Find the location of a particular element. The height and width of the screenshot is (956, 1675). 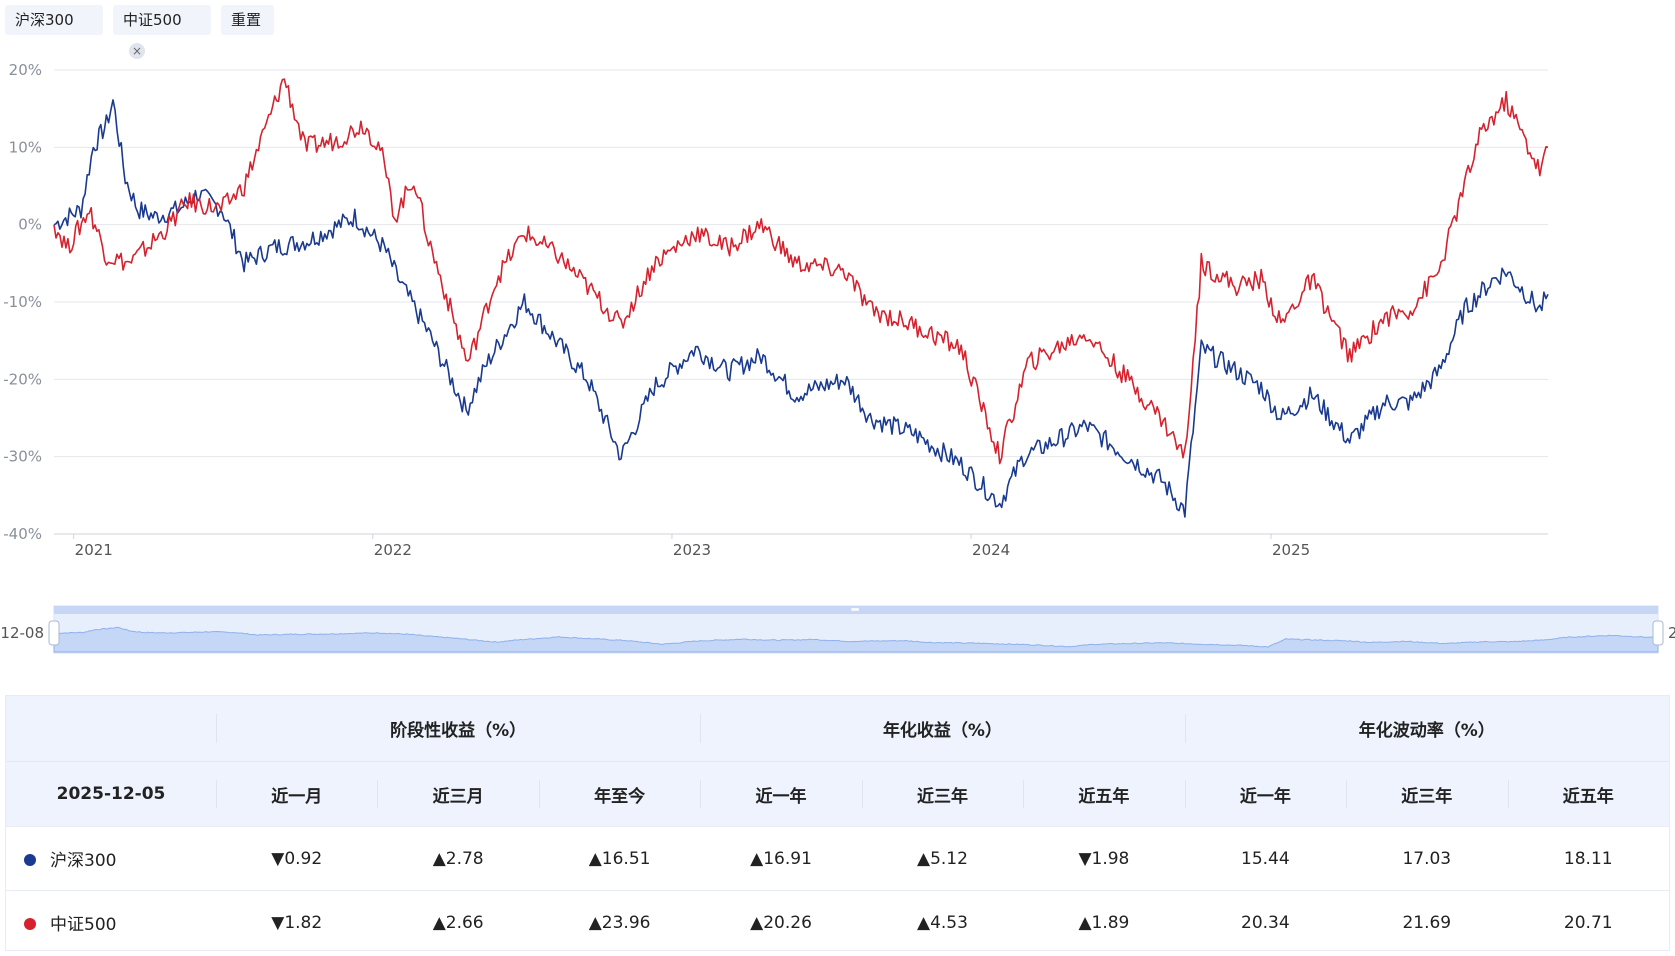

series-name-cell: 中证500 is located at coordinates (111, 922).